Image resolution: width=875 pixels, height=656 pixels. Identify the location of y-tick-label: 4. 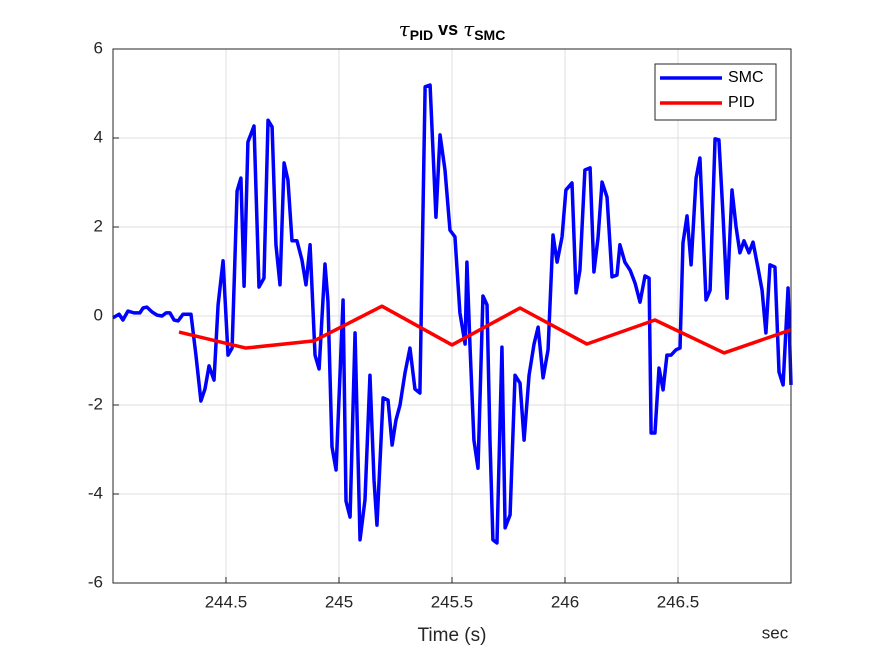
(98, 136).